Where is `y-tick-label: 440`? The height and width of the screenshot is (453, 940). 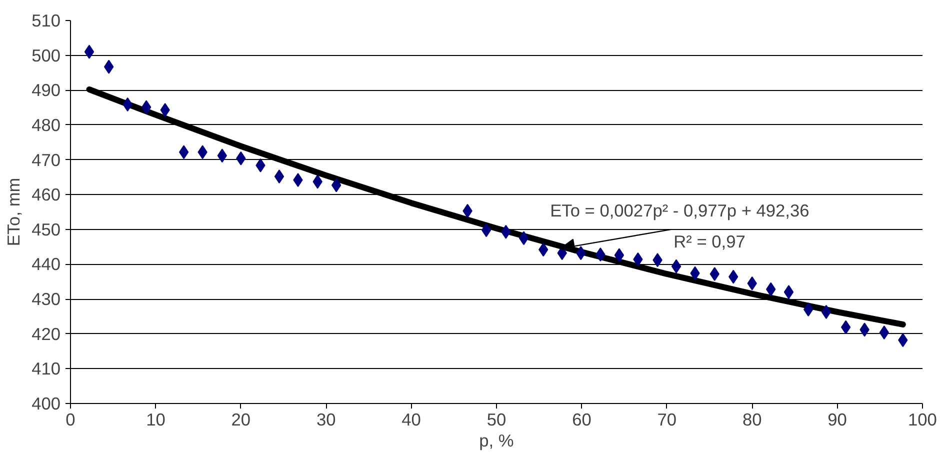
y-tick-label: 440 is located at coordinates (46, 264).